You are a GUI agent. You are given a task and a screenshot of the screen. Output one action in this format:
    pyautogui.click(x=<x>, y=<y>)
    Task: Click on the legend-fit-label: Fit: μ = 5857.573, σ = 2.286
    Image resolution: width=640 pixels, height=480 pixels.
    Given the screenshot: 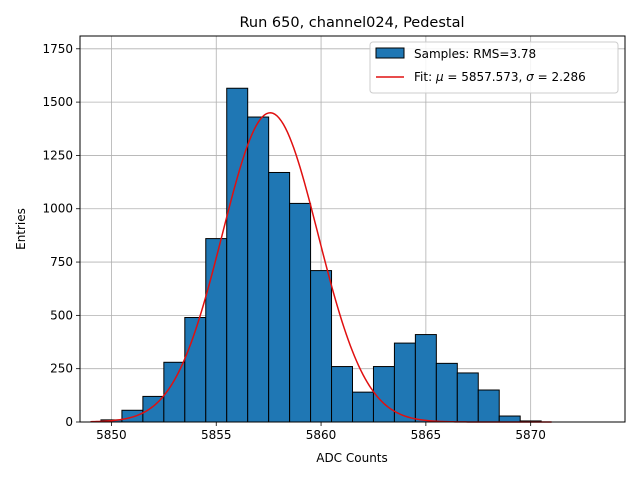 What is the action you would take?
    pyautogui.click(x=500, y=77)
    